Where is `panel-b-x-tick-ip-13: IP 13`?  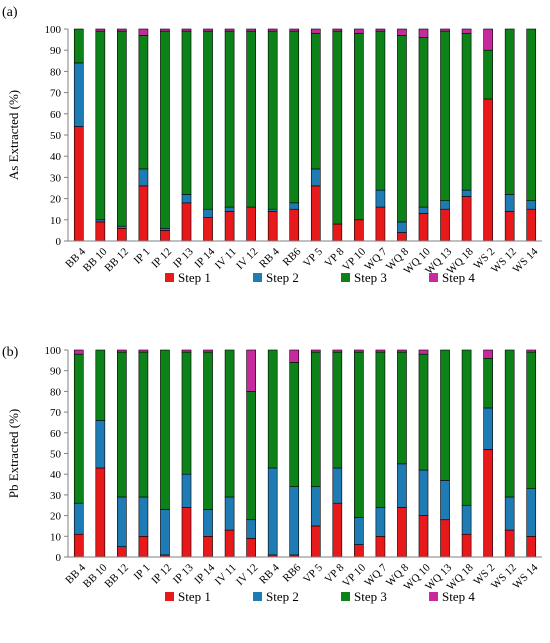 panel-b-x-tick-ip-13: IP 13 is located at coordinates (183, 573).